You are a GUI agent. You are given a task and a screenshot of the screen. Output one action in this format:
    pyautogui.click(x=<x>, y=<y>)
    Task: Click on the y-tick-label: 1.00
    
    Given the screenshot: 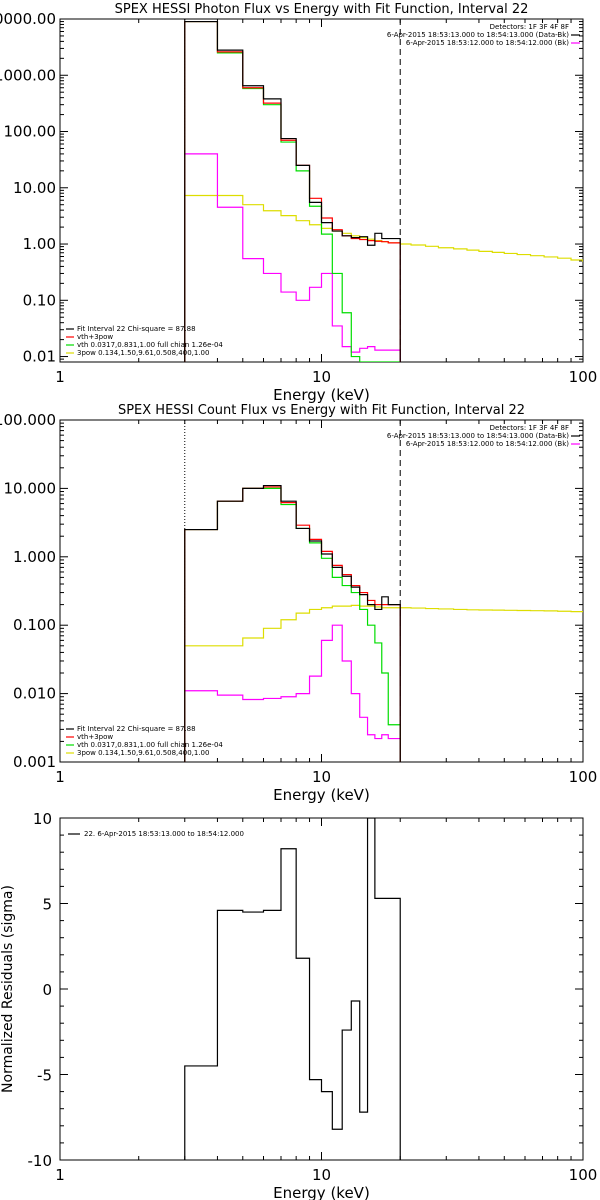 What is the action you would take?
    pyautogui.click(x=39, y=244)
    